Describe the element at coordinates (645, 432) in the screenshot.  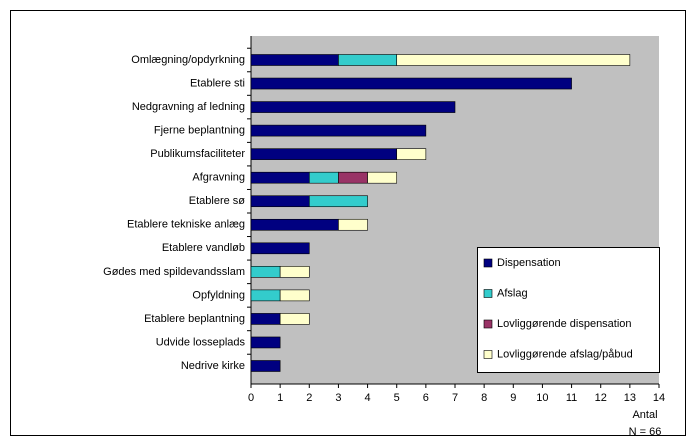
I see `annotation: N = 66` at that location.